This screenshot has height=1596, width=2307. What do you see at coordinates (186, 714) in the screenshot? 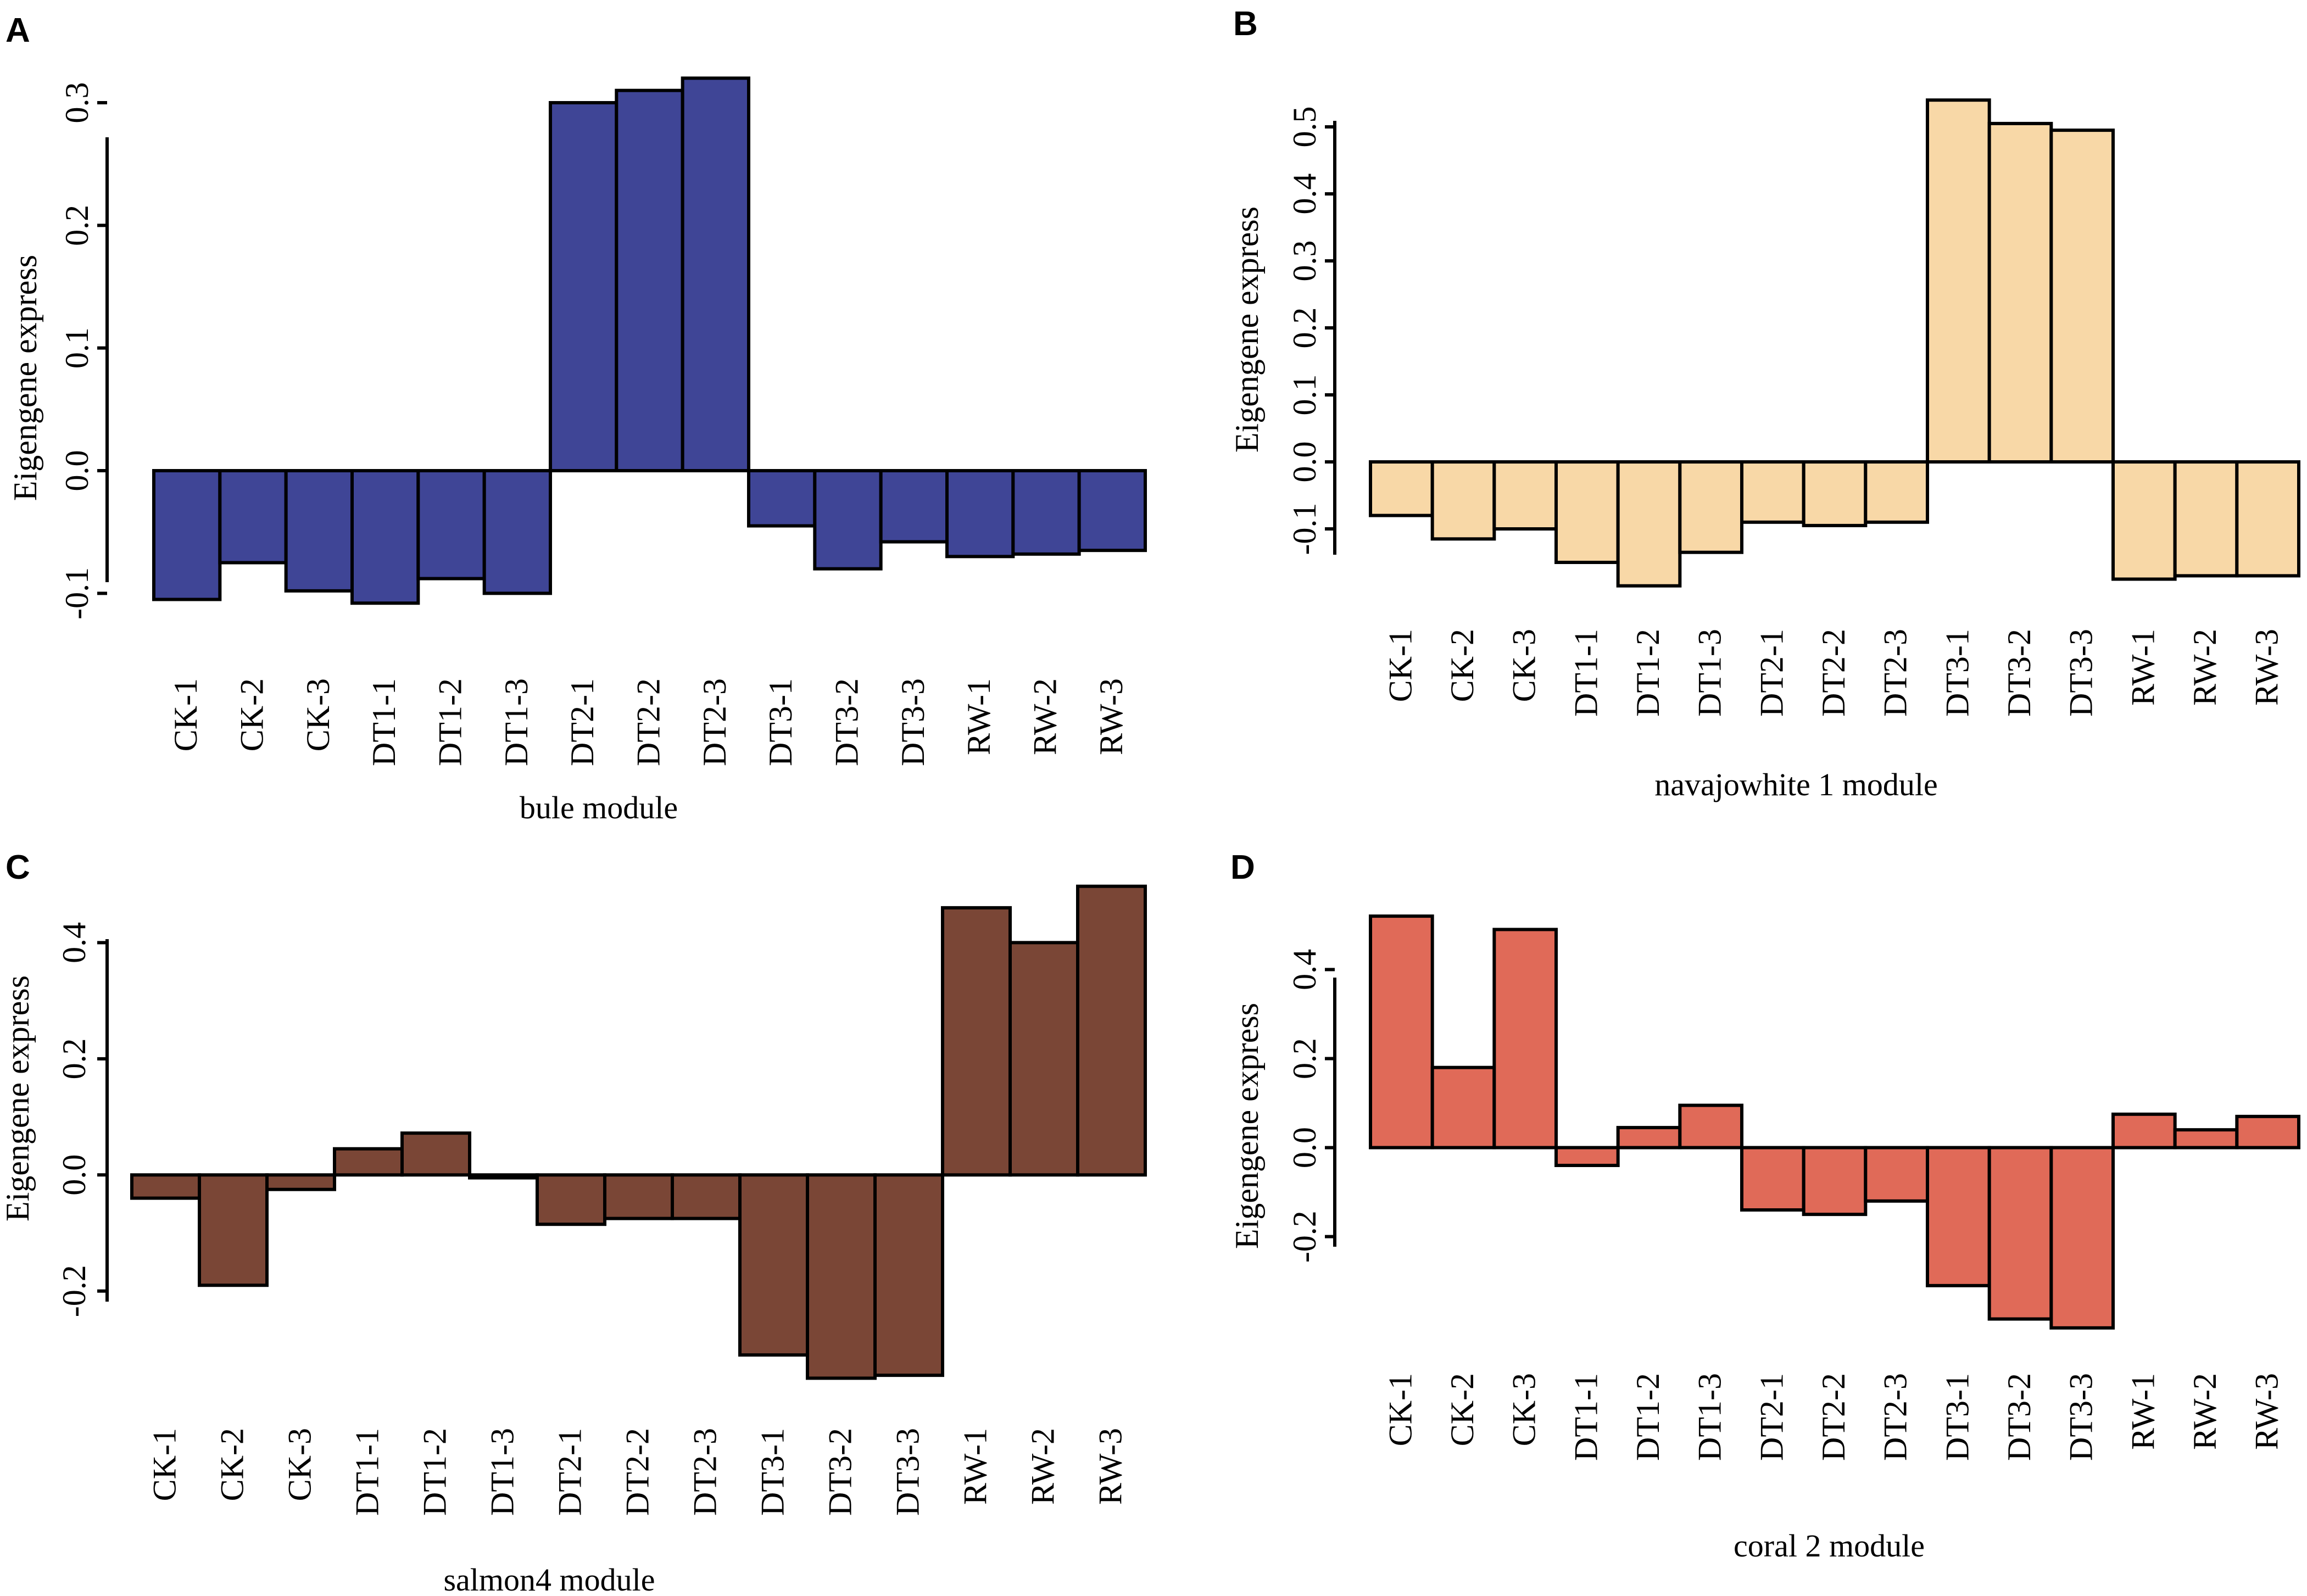
I see `category-label: CK-1` at bounding box center [186, 714].